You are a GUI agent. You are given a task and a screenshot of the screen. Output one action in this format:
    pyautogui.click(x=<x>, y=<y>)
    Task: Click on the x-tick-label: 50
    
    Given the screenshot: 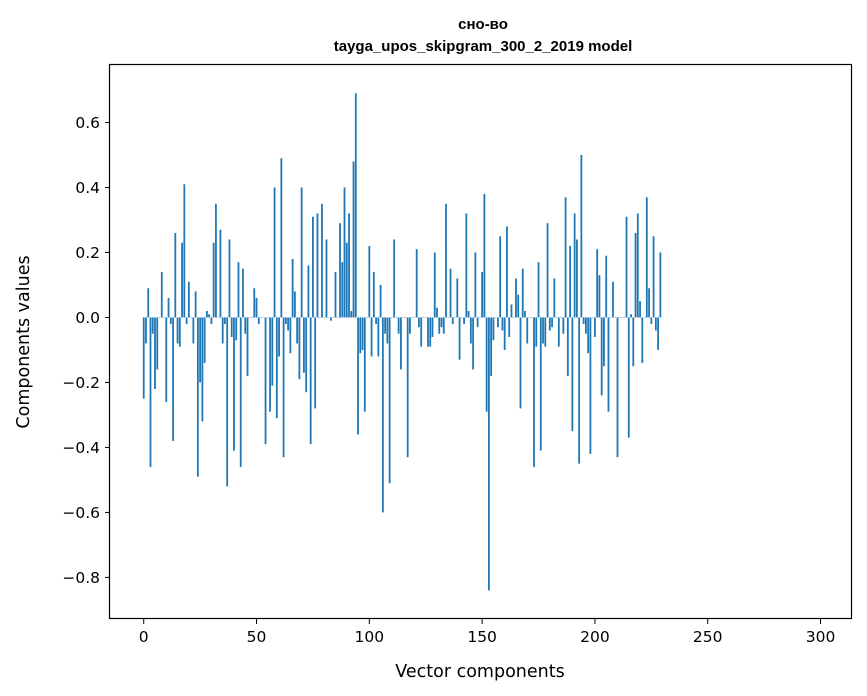 What is the action you would take?
    pyautogui.click(x=257, y=637)
    